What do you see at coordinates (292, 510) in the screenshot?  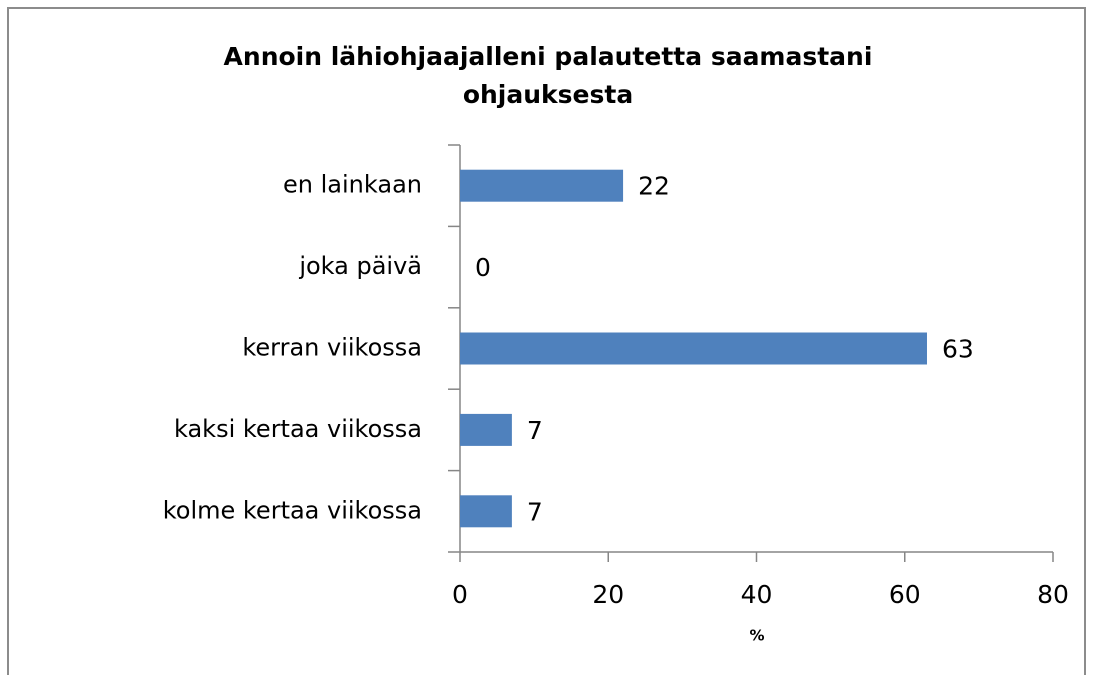 I see `y-tick-label: kolme kertaa viikossa` at bounding box center [292, 510].